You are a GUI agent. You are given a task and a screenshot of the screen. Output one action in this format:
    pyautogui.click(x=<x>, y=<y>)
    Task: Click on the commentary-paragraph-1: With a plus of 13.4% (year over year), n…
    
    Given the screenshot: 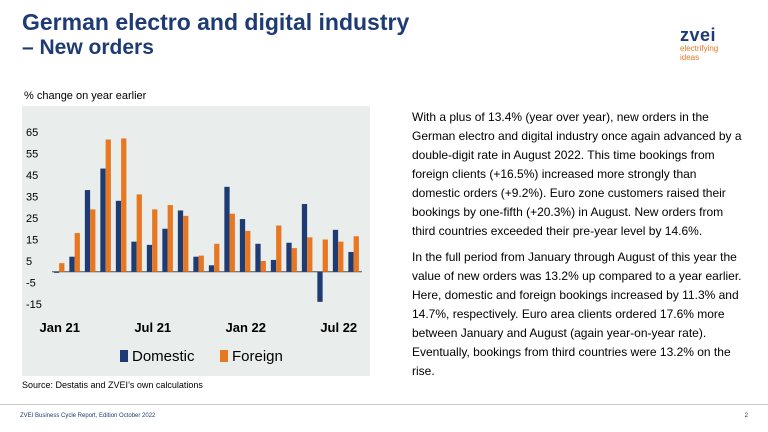 What is the action you would take?
    pyautogui.click(x=577, y=174)
    